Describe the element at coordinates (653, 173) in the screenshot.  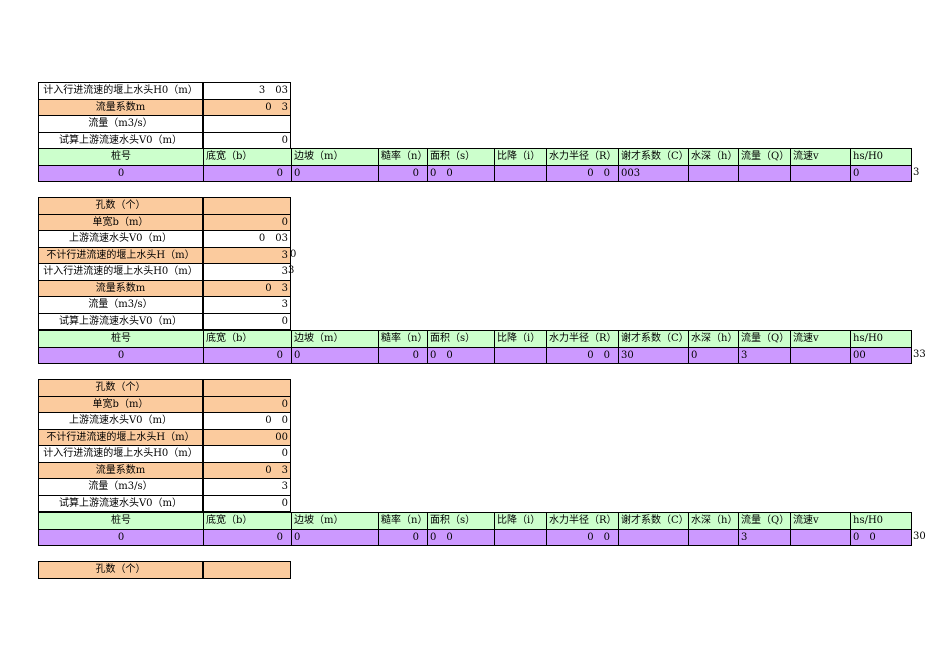
I see `table-data-cell: 003` at that location.